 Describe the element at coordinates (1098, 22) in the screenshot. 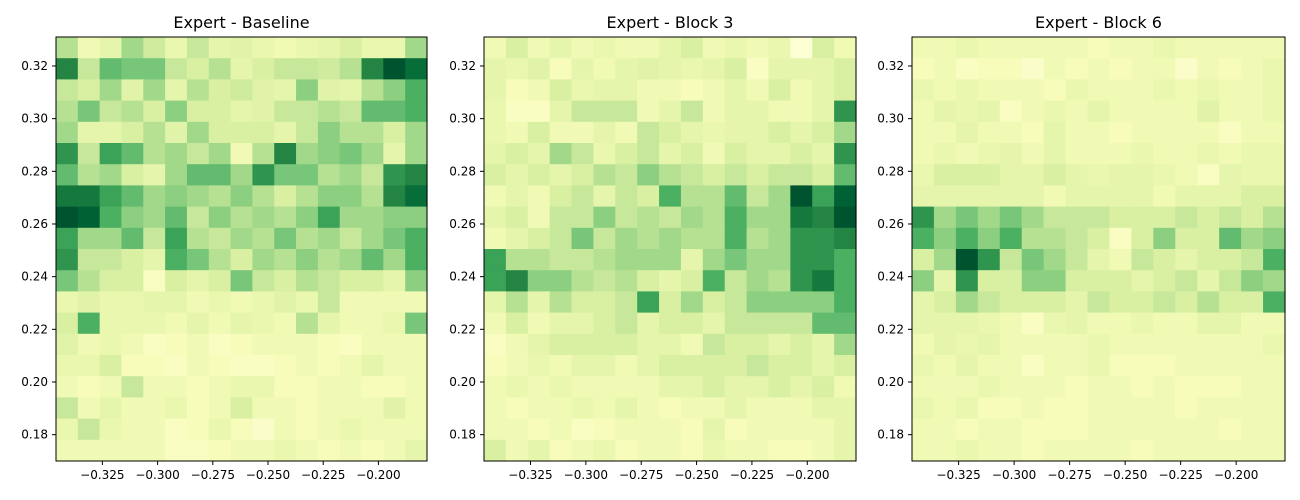

I see `panel-title: Expert - Block 6` at that location.